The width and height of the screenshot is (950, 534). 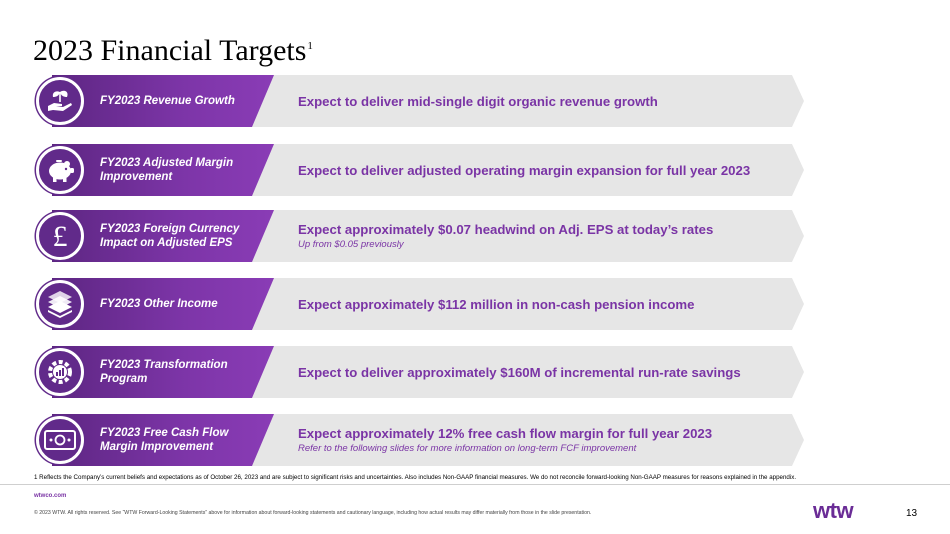 I want to click on website-link: wtwco.com, so click(x=50, y=496).